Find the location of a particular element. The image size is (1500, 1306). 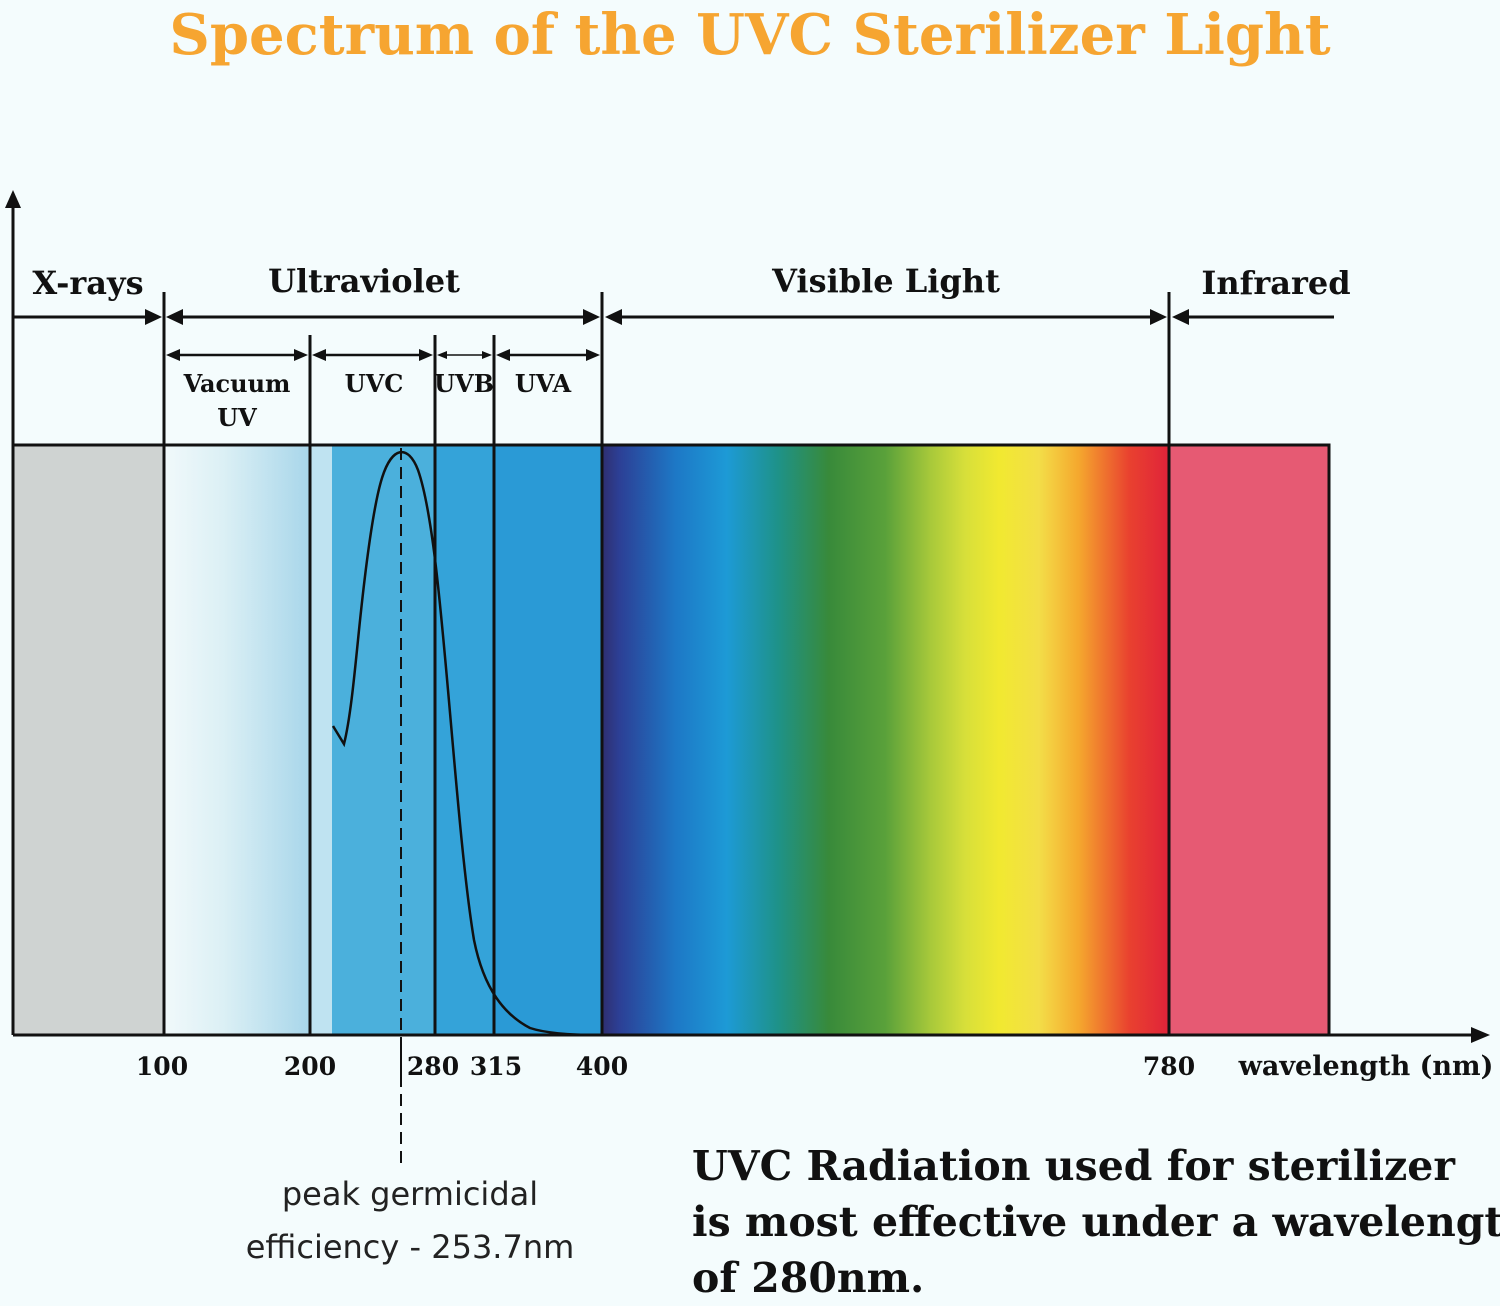

tick-label-280: 280 is located at coordinates (433, 1066).